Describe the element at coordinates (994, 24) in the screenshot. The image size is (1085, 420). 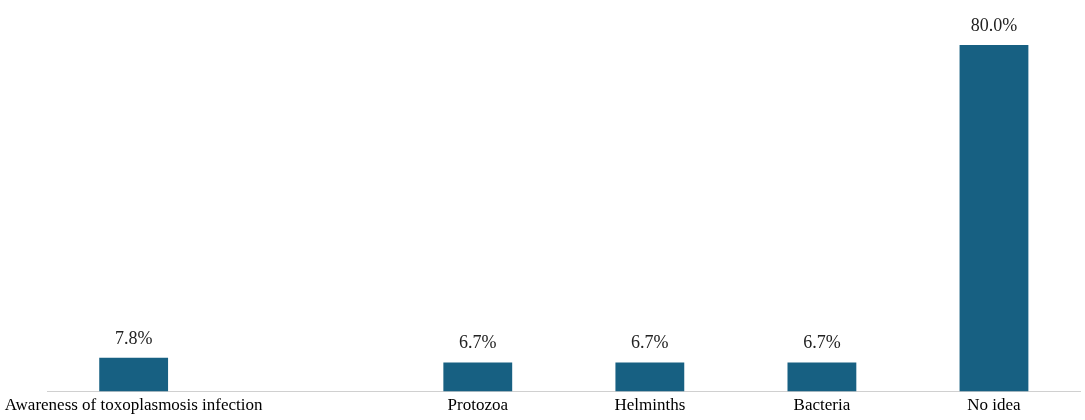
I see `data-label: 80.0%` at that location.